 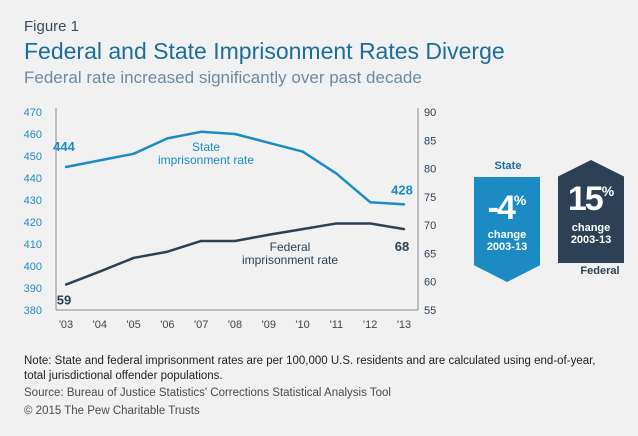 I want to click on left-tick-label: 460, so click(x=33, y=135).